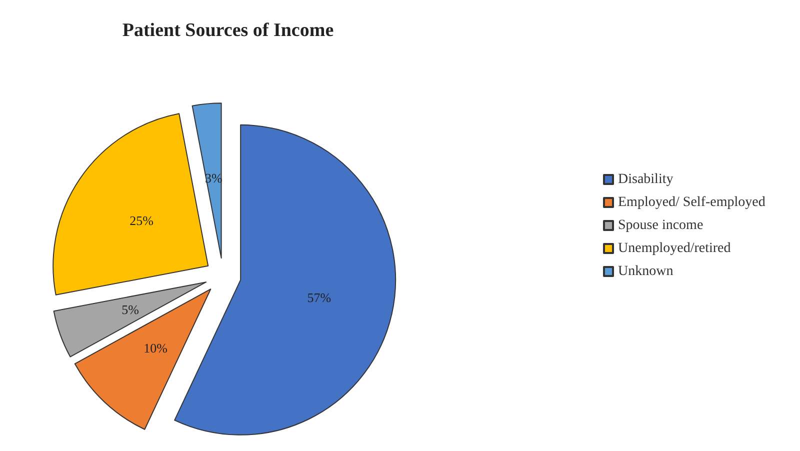 This screenshot has width=800, height=451. Describe the element at coordinates (156, 348) in the screenshot. I see `data-label: 10%` at that location.